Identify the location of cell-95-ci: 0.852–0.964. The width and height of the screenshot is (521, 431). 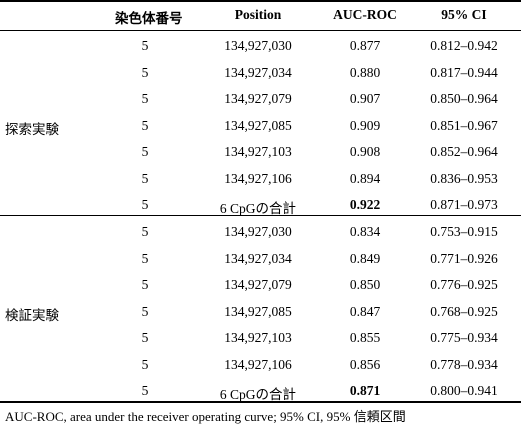
(464, 151).